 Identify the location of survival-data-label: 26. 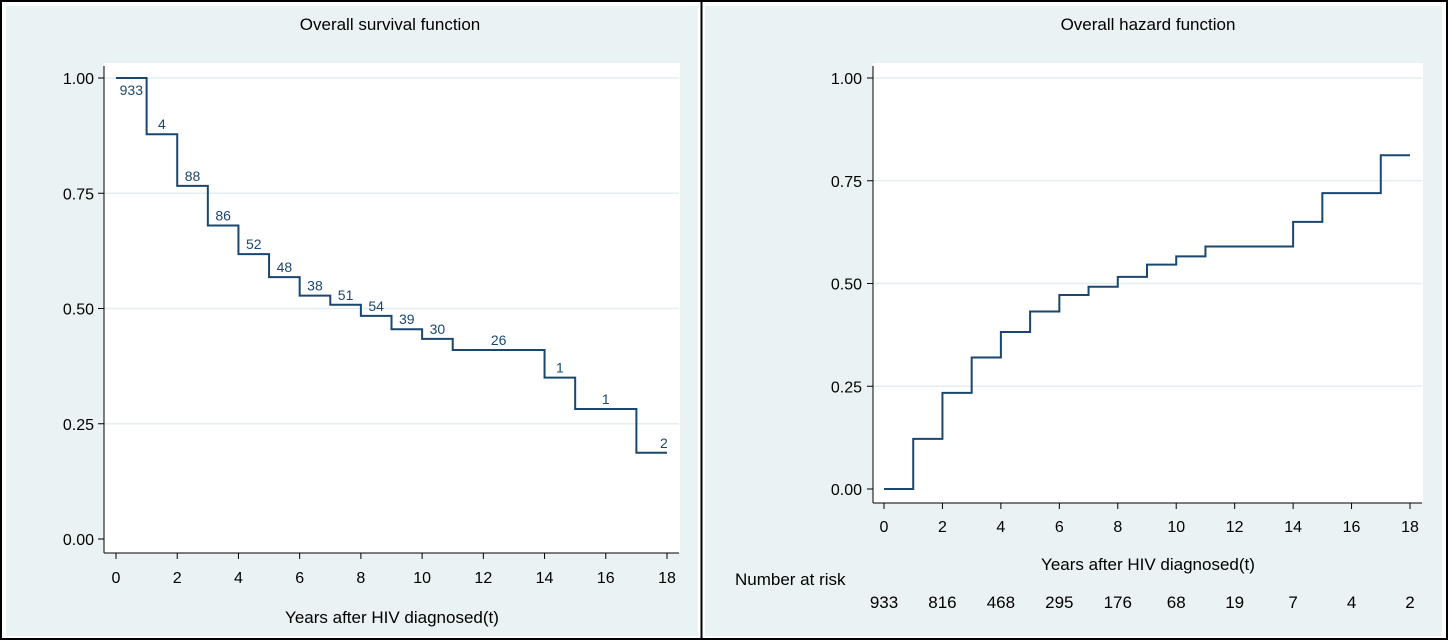
(499, 340).